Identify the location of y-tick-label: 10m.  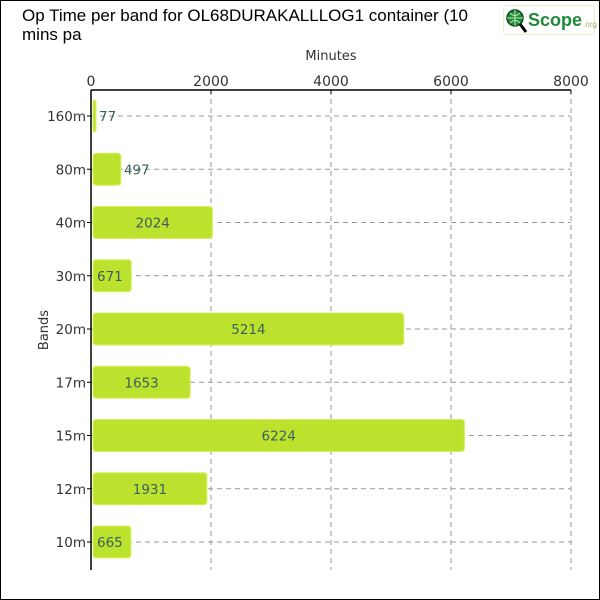
(71, 543).